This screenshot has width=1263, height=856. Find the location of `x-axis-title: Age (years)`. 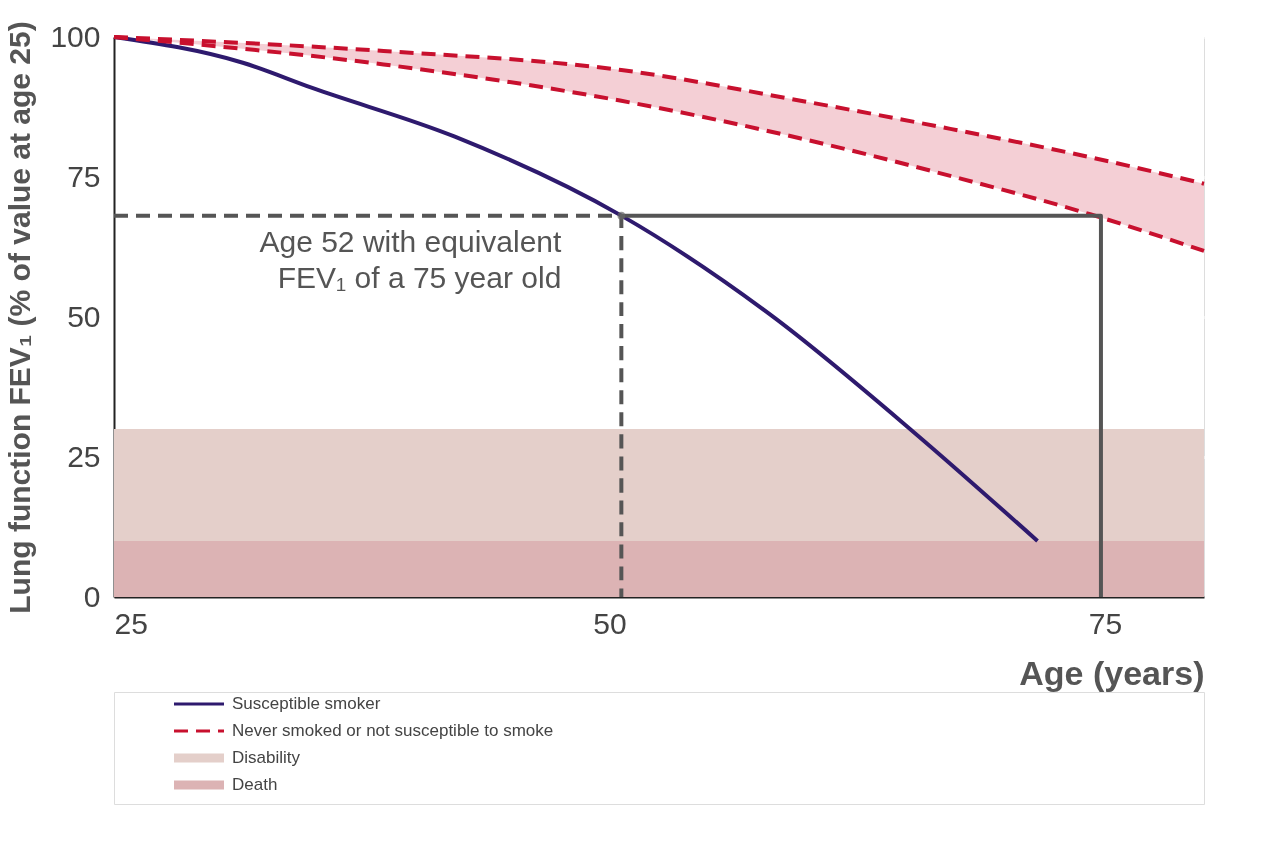

x-axis-title: Age (years) is located at coordinates (1112, 672).